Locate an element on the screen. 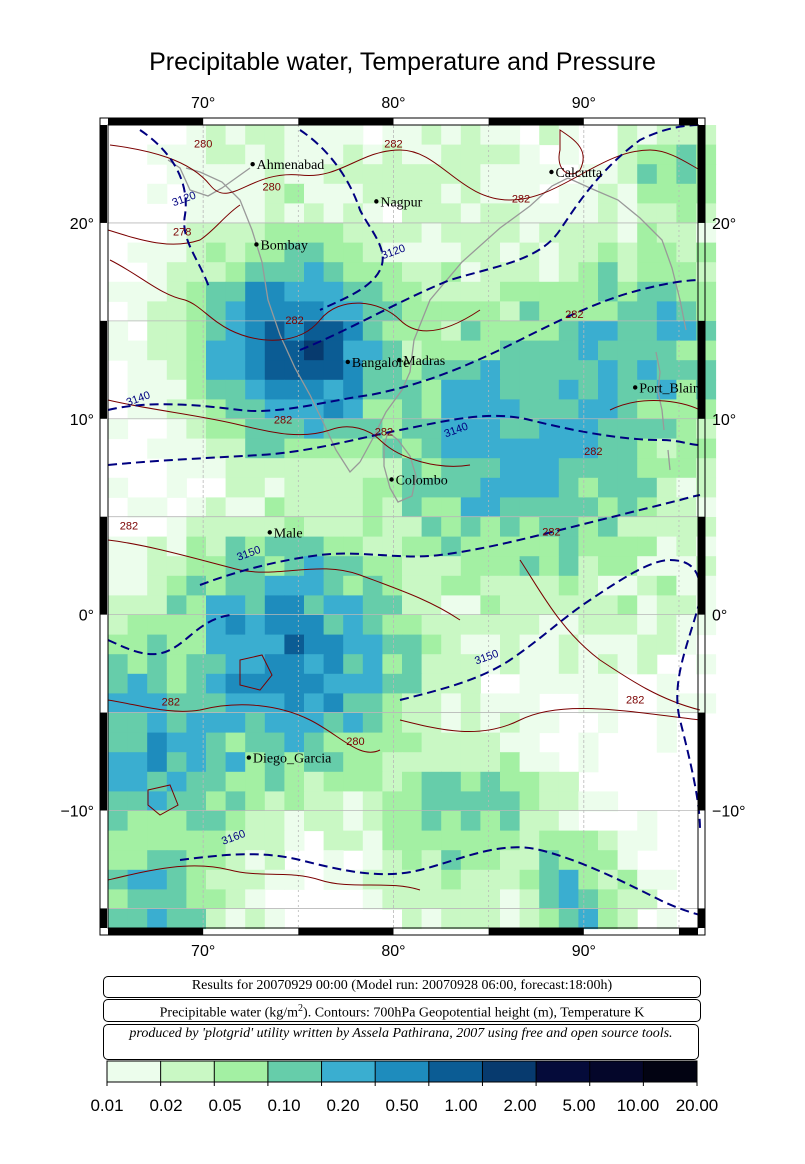 This screenshot has height=1164, width=805. lon-tick-label-bottom: 80° is located at coordinates (393, 951).